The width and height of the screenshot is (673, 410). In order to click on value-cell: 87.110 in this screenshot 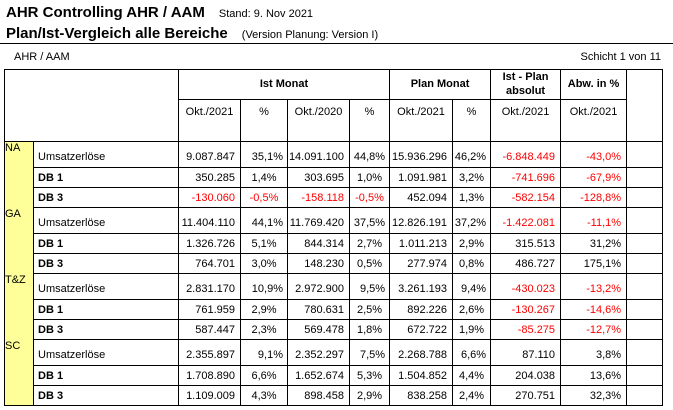, I will do `click(526, 355)`.